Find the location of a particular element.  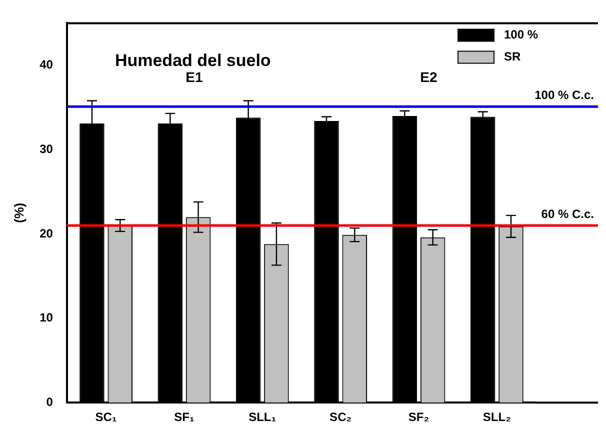

y-tick-label: 0 is located at coordinates (50, 401).